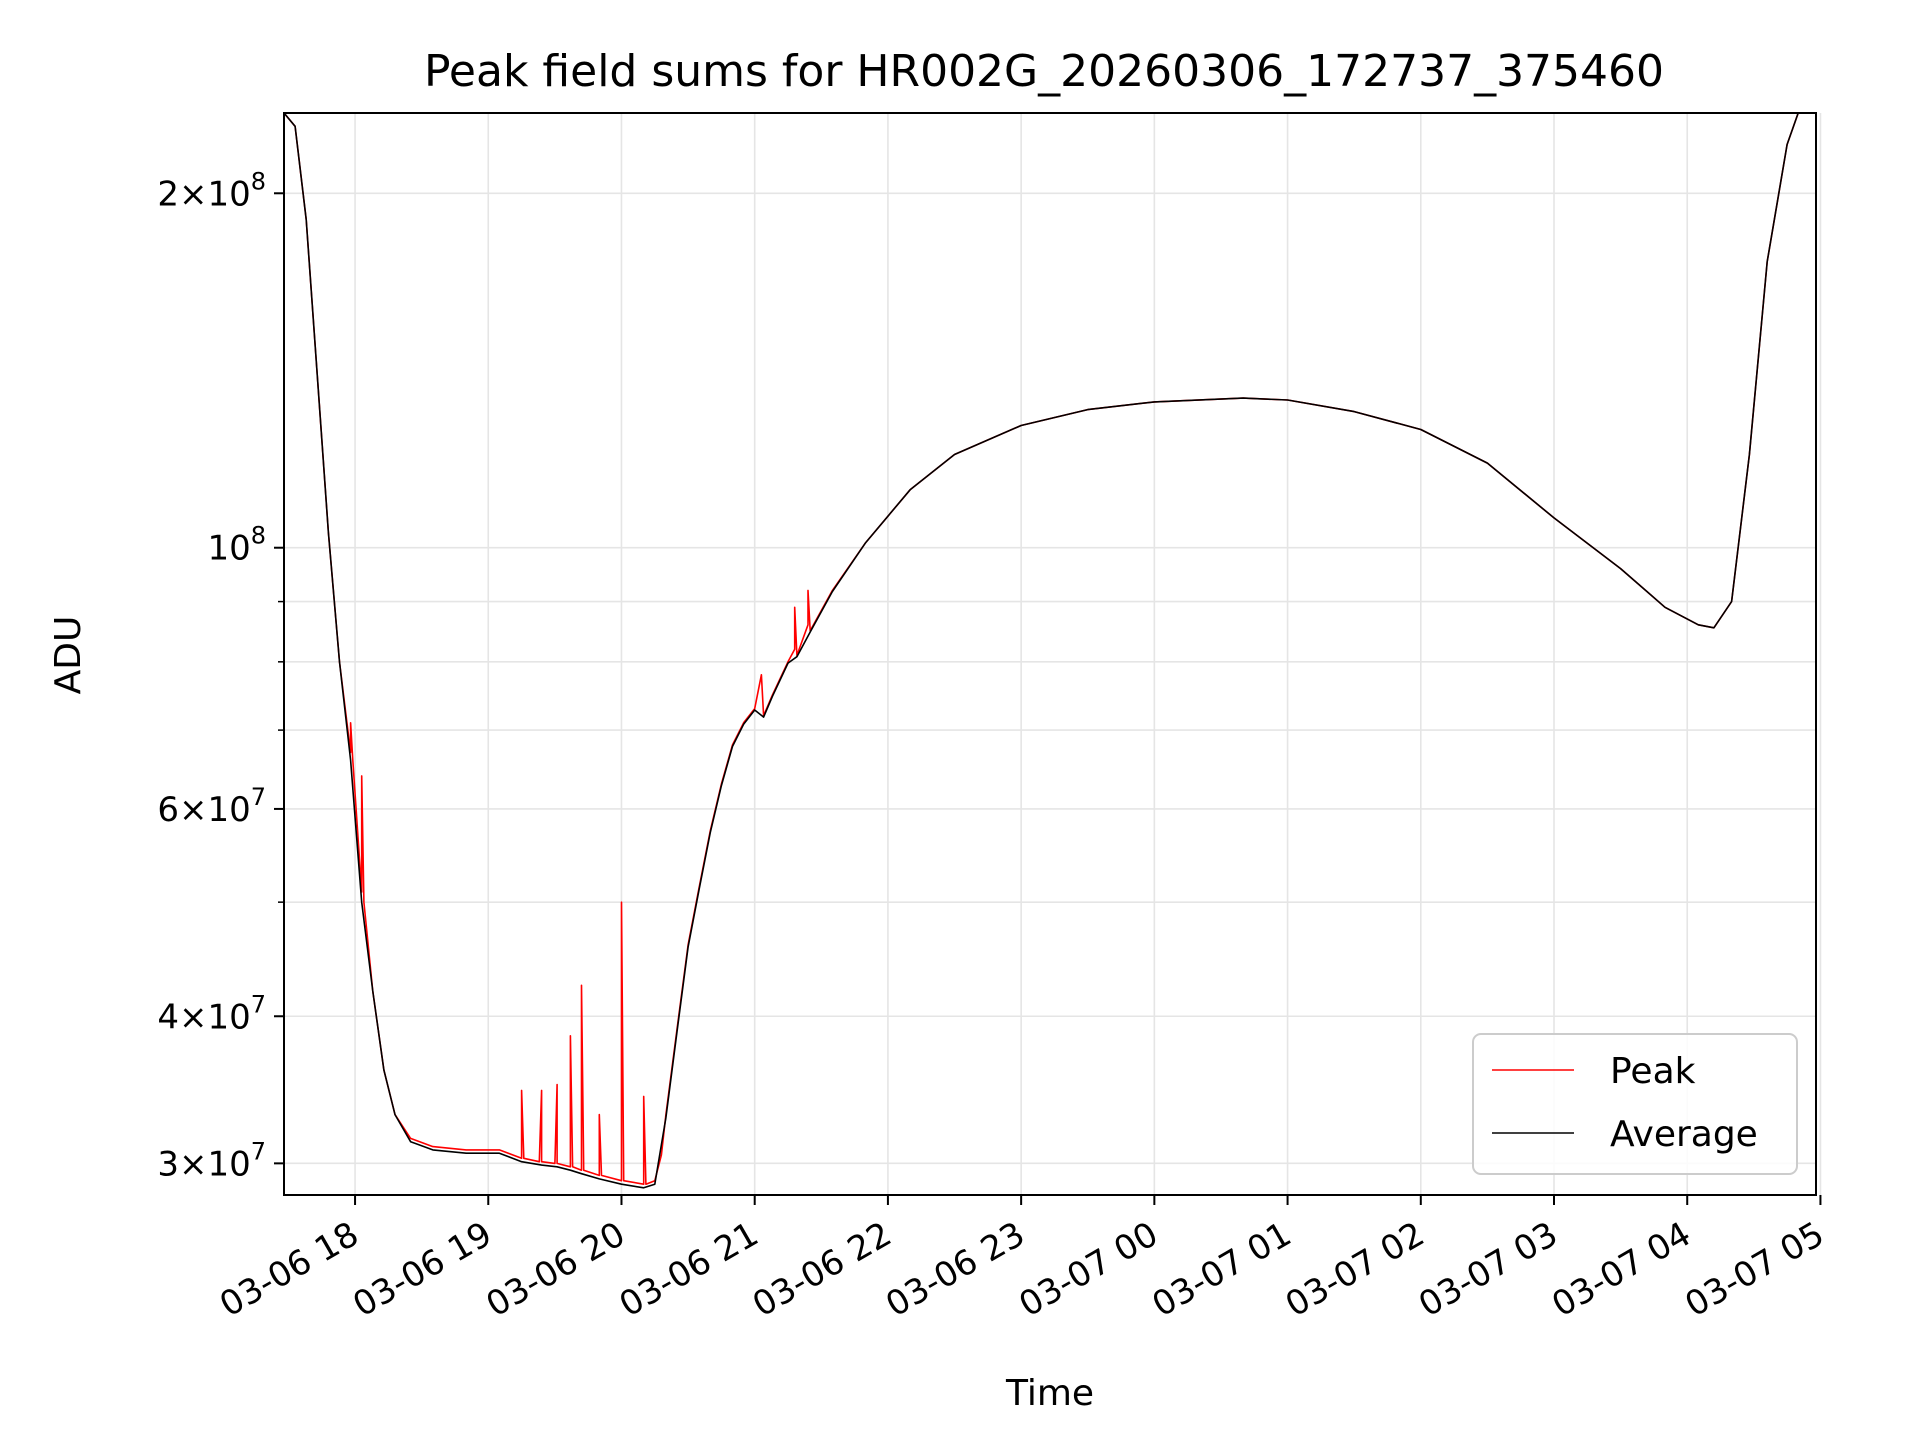  Describe the element at coordinates (1049, 1393) in the screenshot. I see `x-axis-label: Time` at that location.